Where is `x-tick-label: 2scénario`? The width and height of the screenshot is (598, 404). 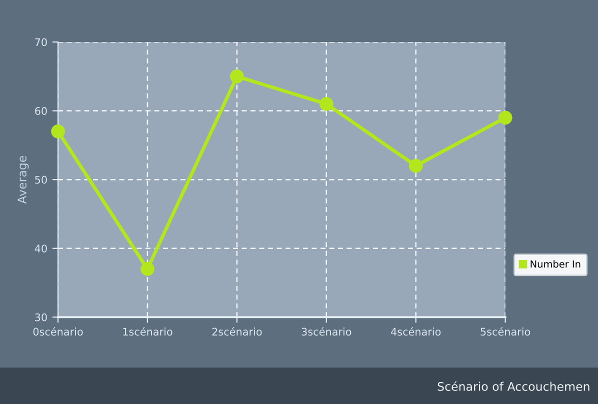 x-tick-label: 2scénario is located at coordinates (237, 331).